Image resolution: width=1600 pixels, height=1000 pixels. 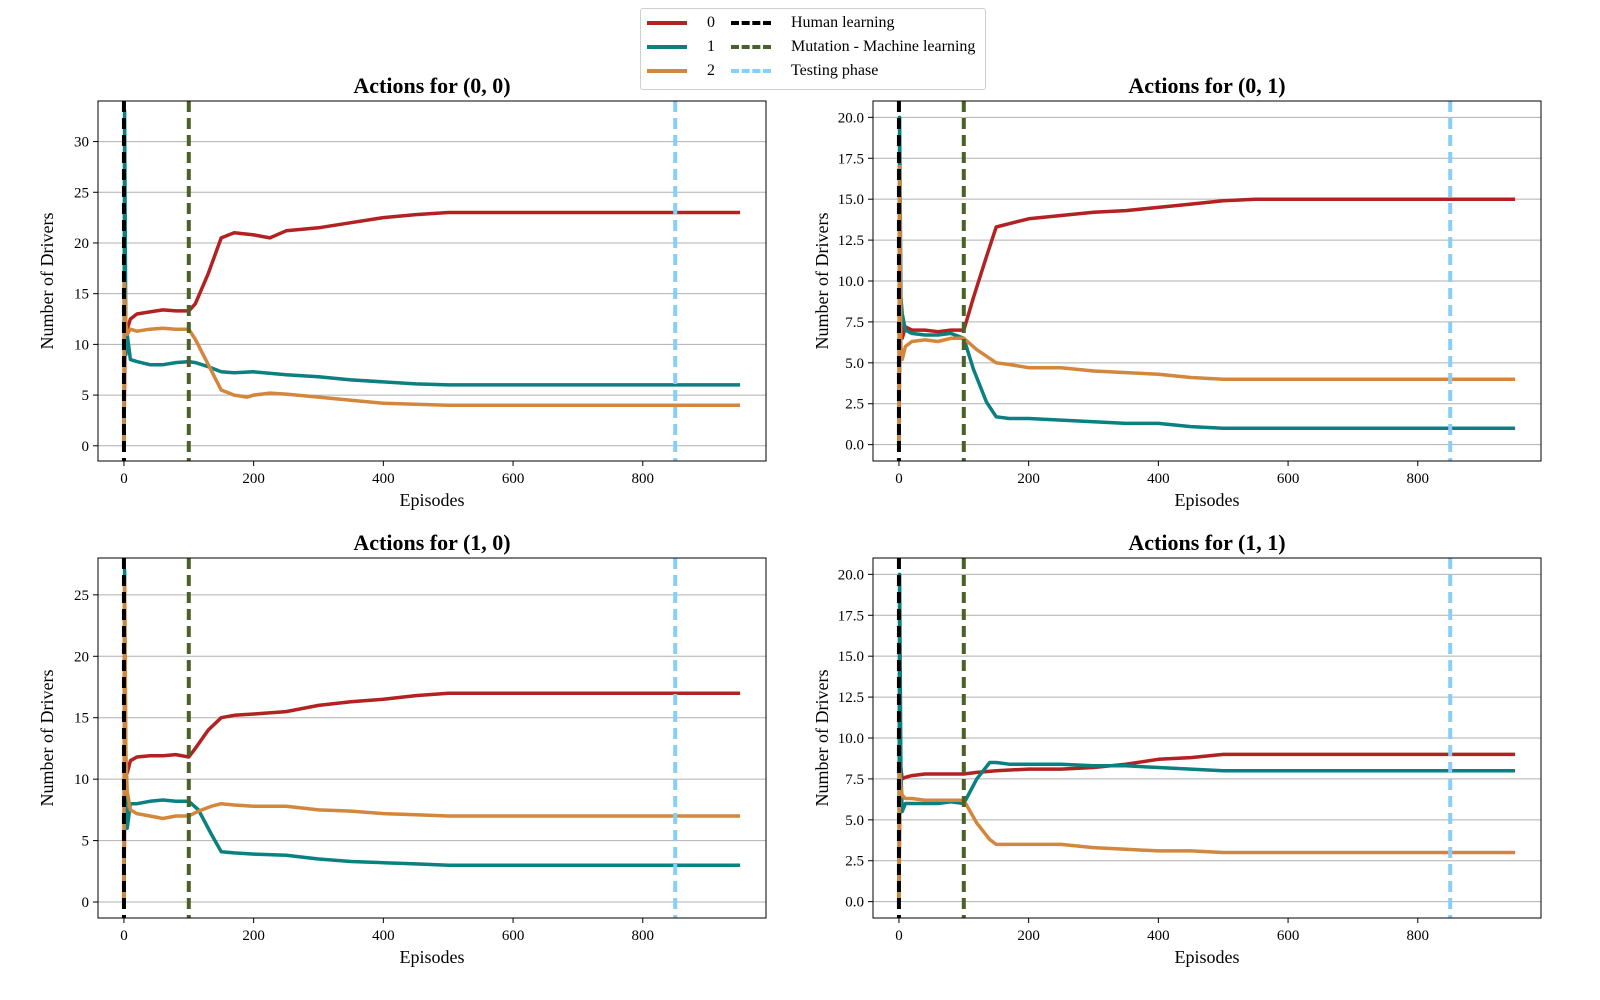 I want to click on legend-entry-human-learning: Human learning, so click(x=813, y=23).